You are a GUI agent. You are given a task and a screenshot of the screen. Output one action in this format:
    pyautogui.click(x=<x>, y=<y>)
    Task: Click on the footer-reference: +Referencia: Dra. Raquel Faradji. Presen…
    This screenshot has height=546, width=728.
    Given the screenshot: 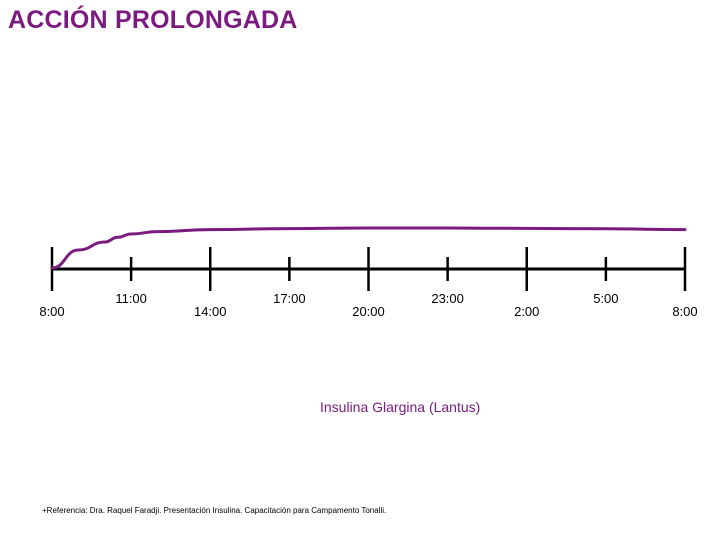 What is the action you would take?
    pyautogui.click(x=214, y=510)
    